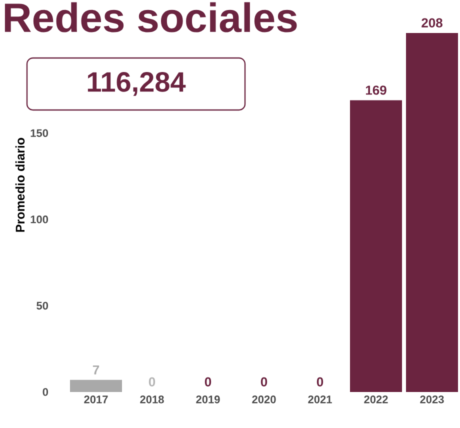 This screenshot has height=428, width=460. Describe the element at coordinates (150, 17) in the screenshot. I see `chart-title: Redes sociales` at that location.